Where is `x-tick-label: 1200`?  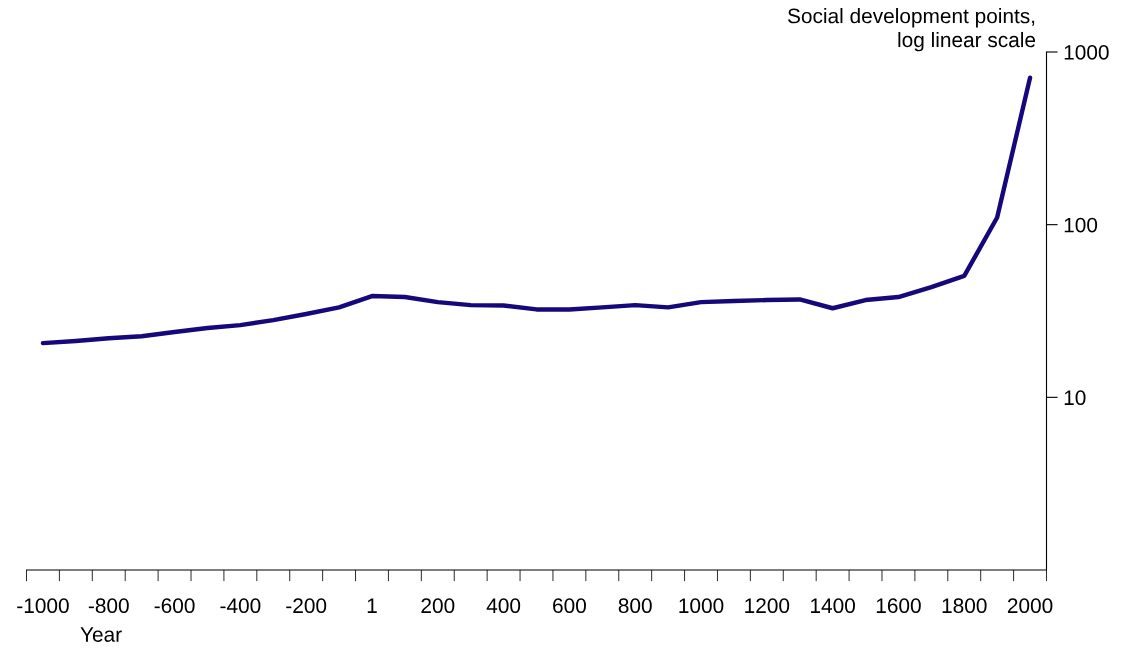 x-tick-label: 1200 is located at coordinates (767, 606).